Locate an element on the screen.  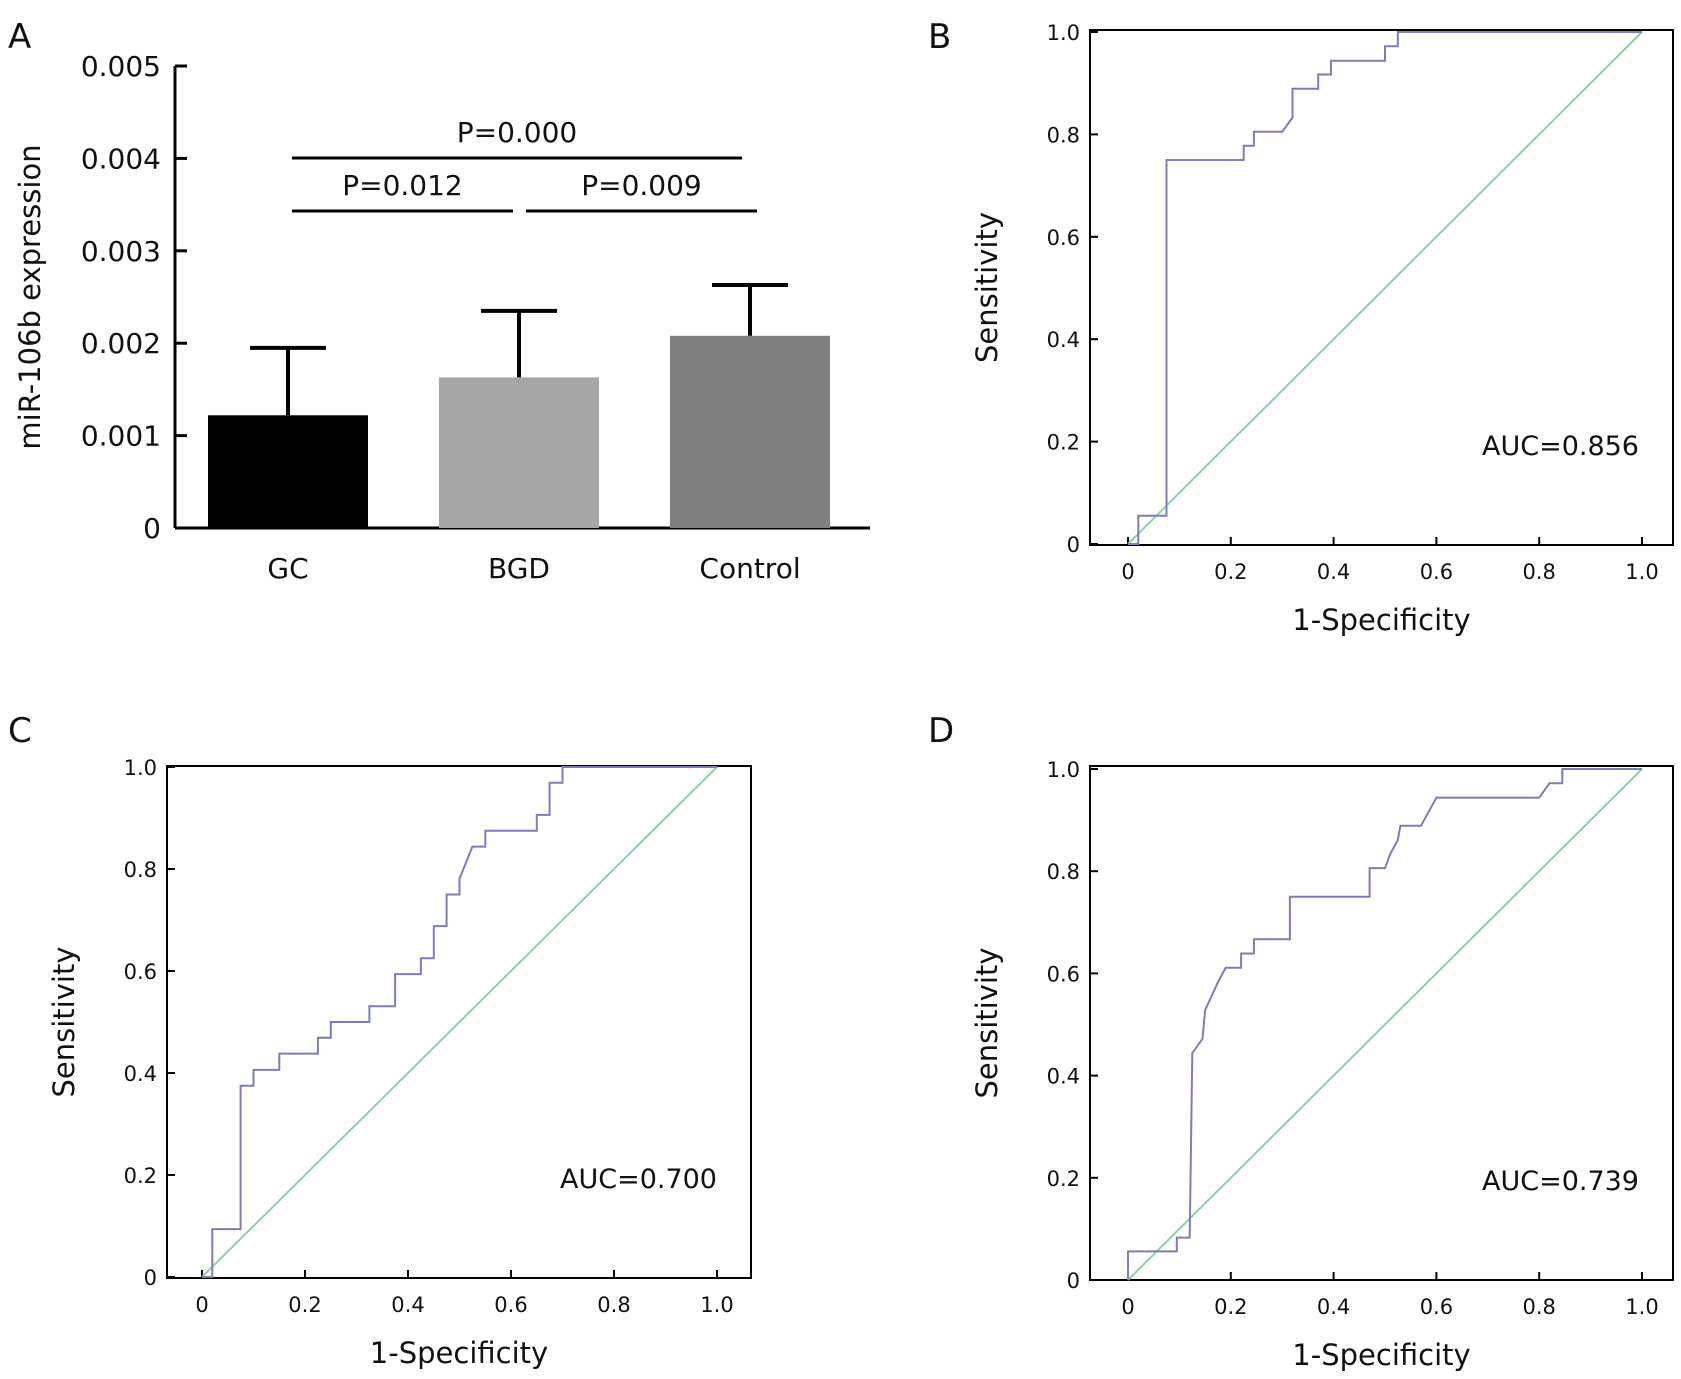
bar-bgd is located at coordinates (519, 452).